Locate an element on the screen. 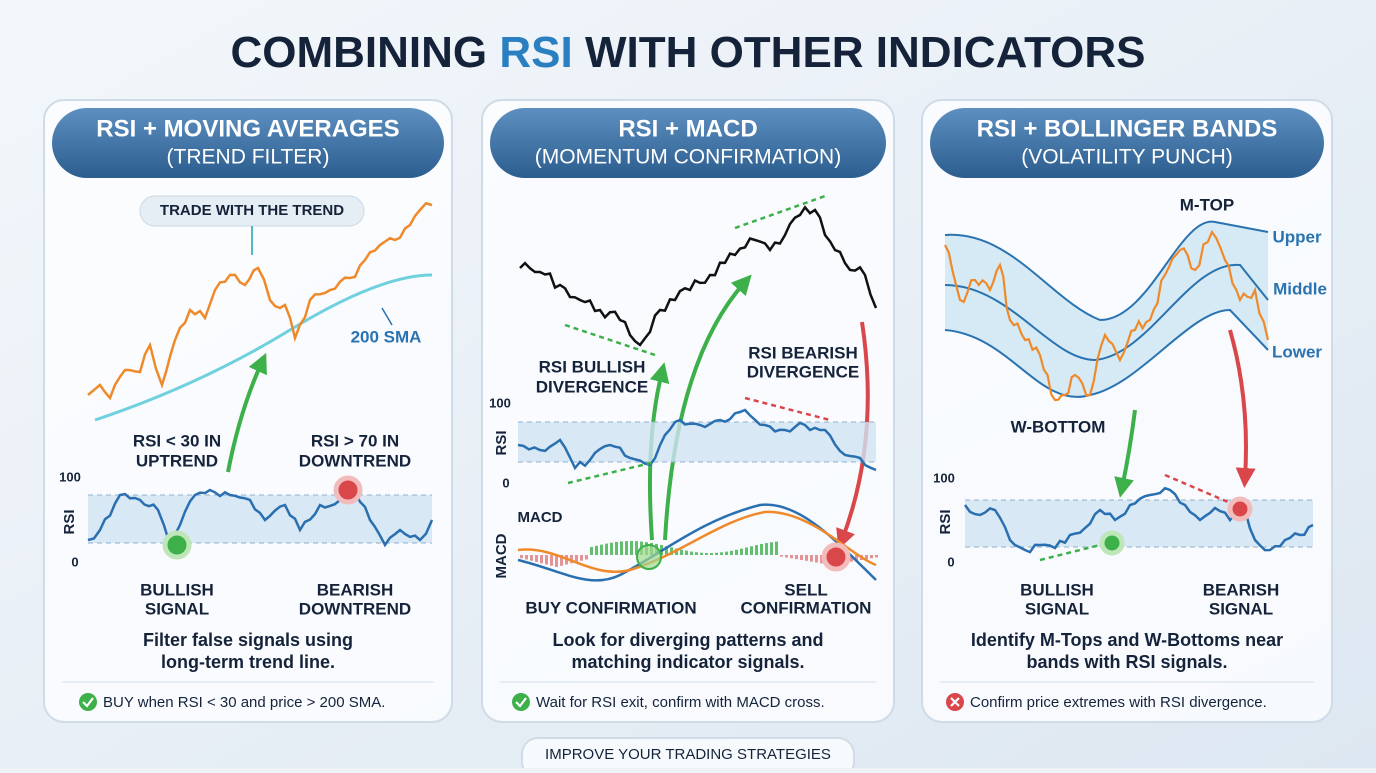 This screenshot has height=773, width=1376. annotation: M-TOP is located at coordinates (1207, 204).